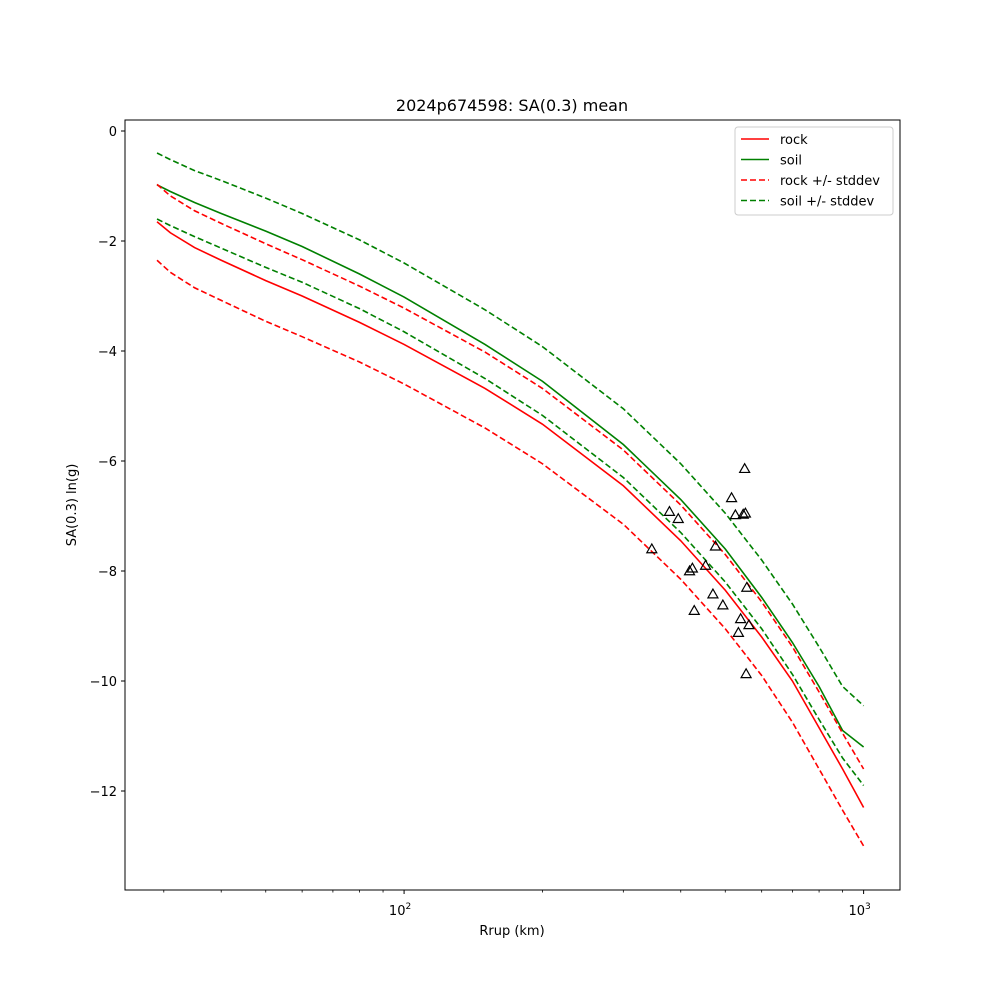 The height and width of the screenshot is (1000, 1000). I want to click on y-tick-label: −8, so click(107, 572).